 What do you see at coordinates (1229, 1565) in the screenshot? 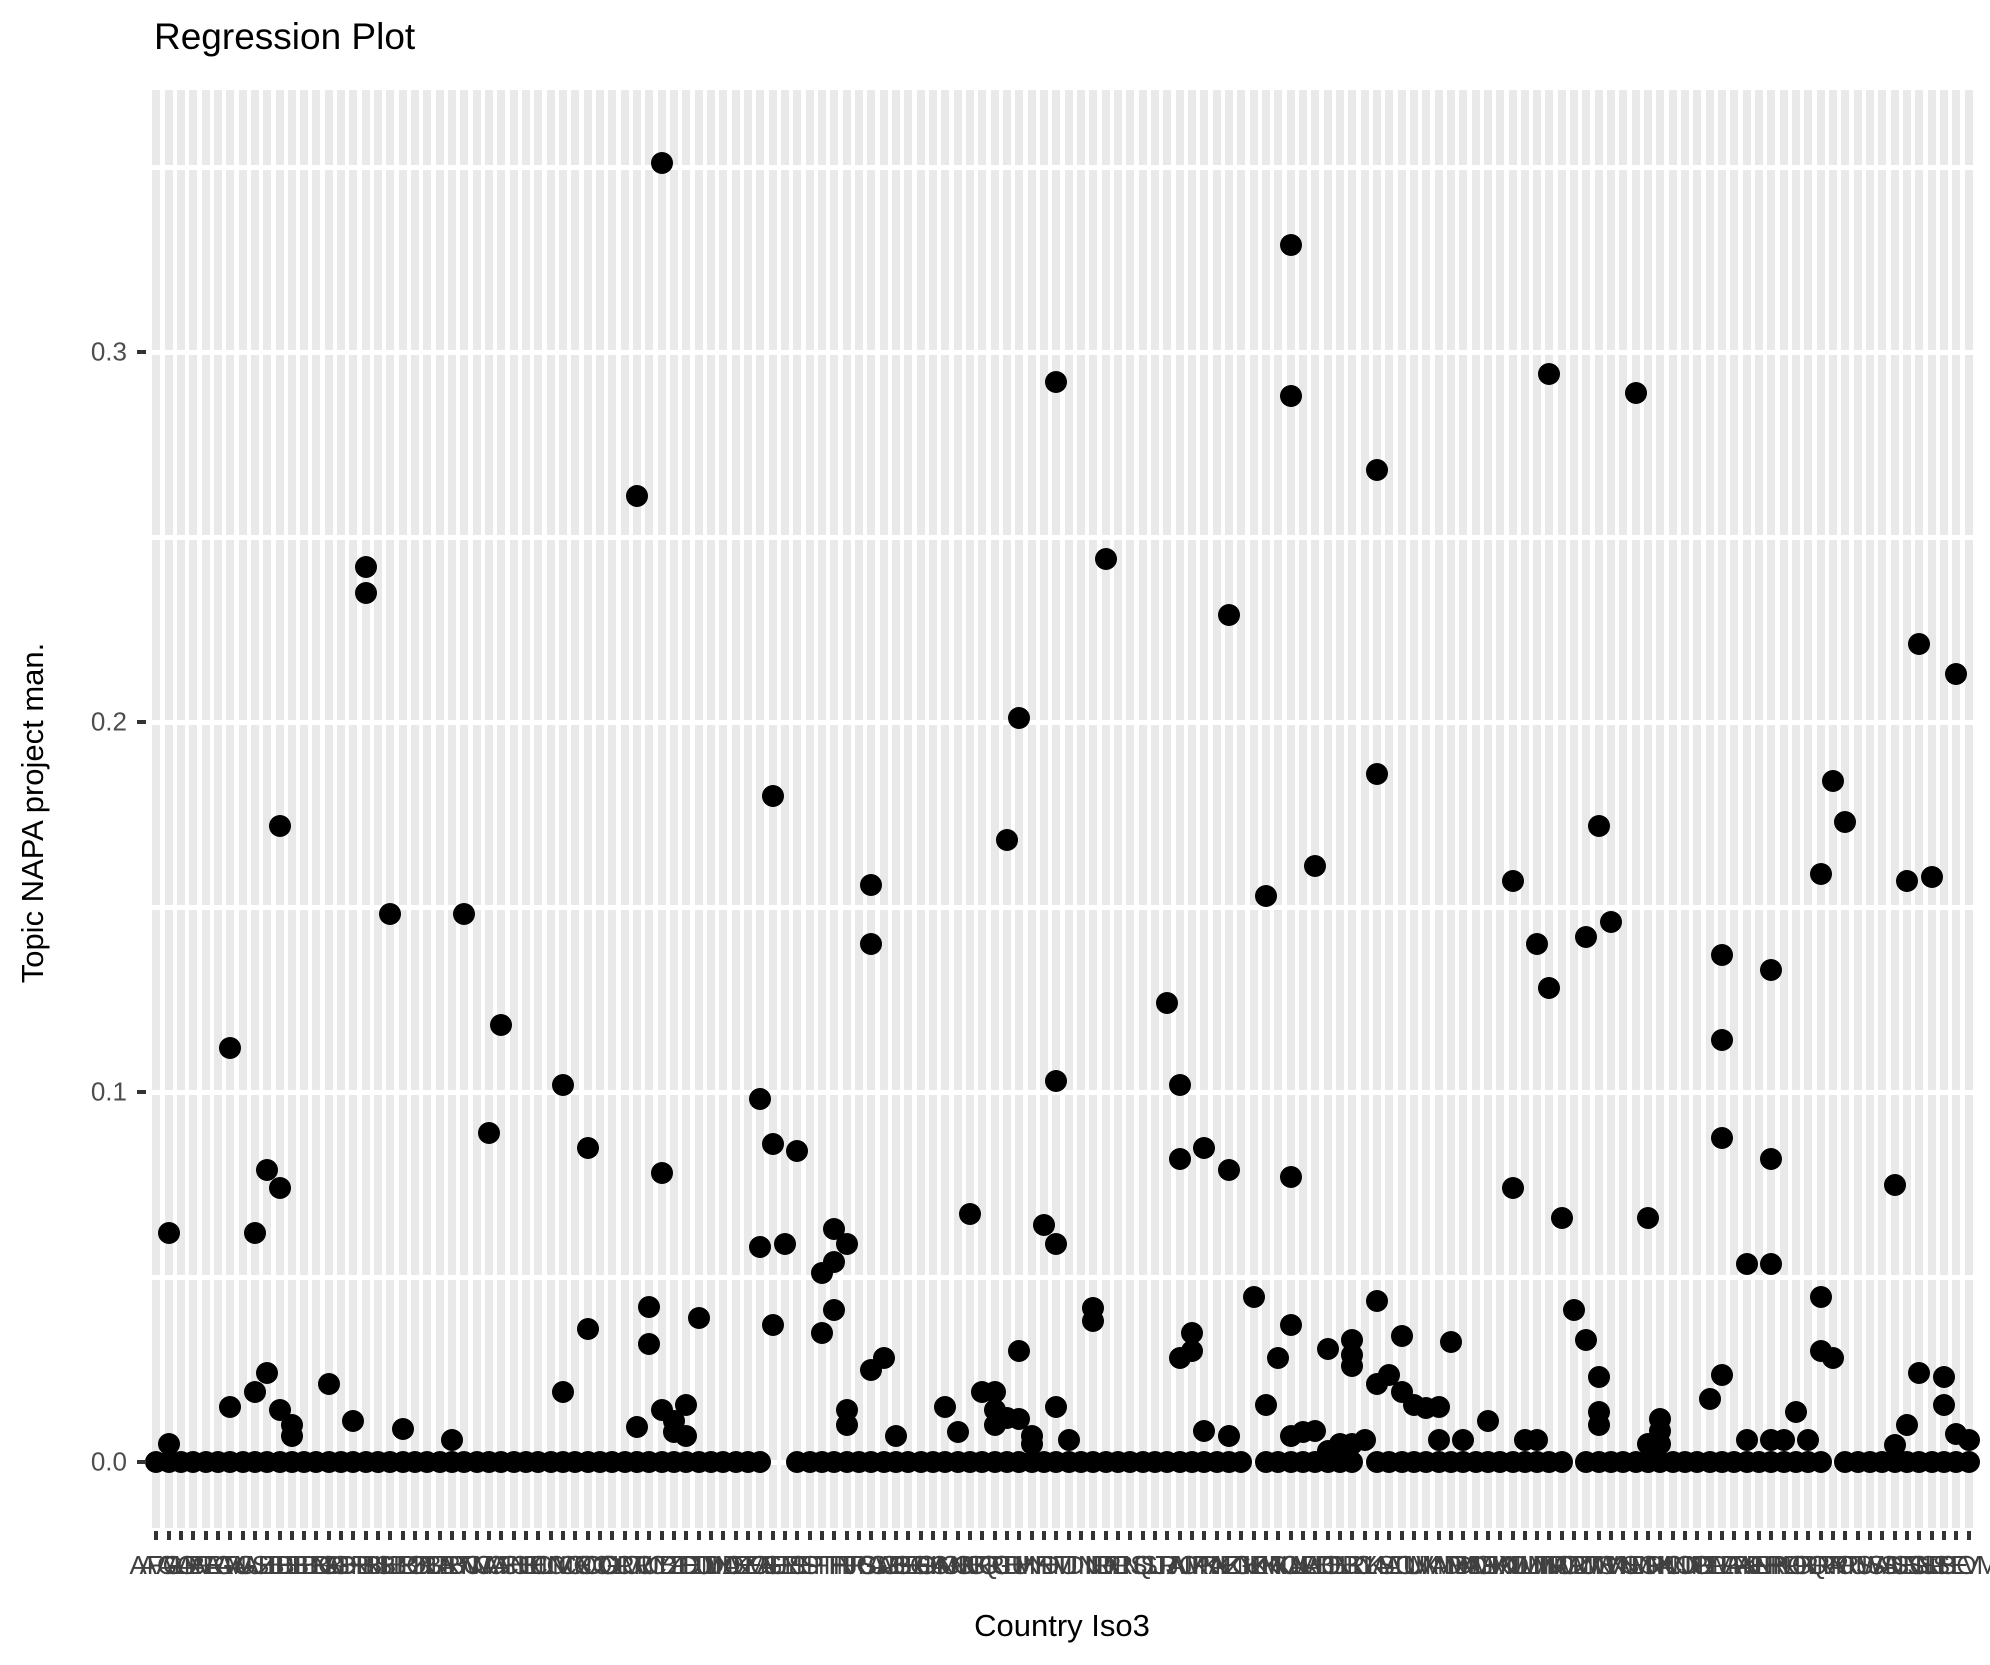
I see `x-axis-tick-label: KEN` at bounding box center [1229, 1565].